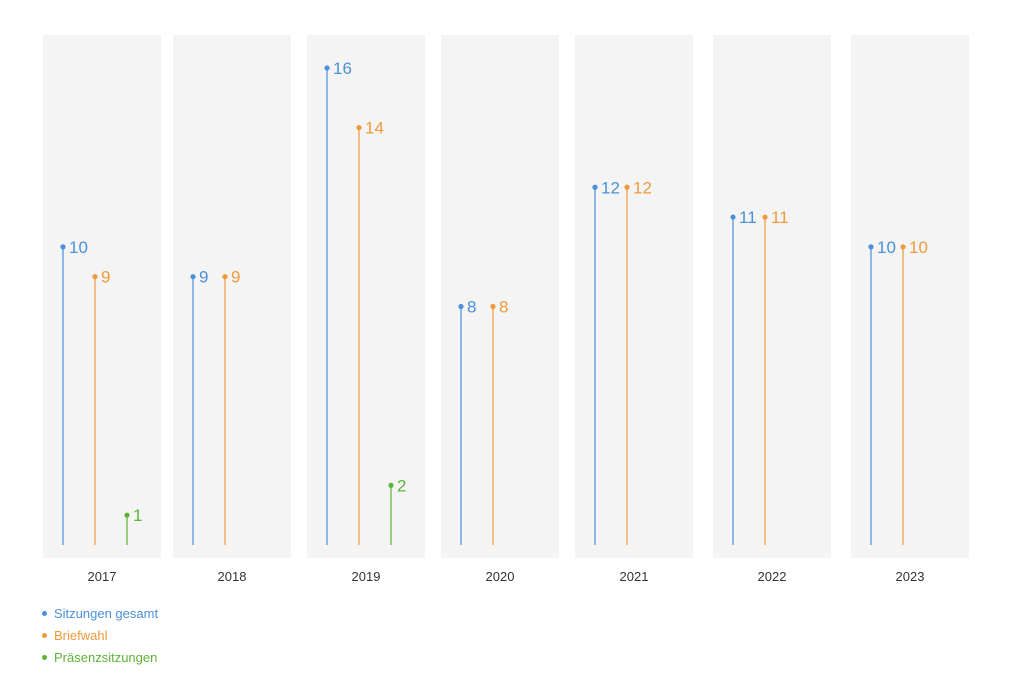 The width and height of the screenshot is (1016, 695). What do you see at coordinates (63, 247) in the screenshot?
I see `point-sitzungen-gesamt-2017` at bounding box center [63, 247].